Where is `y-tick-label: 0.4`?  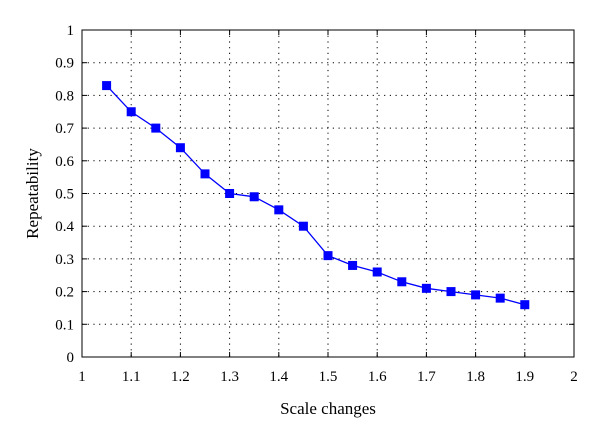 y-tick-label: 0.4 is located at coordinates (64, 227).